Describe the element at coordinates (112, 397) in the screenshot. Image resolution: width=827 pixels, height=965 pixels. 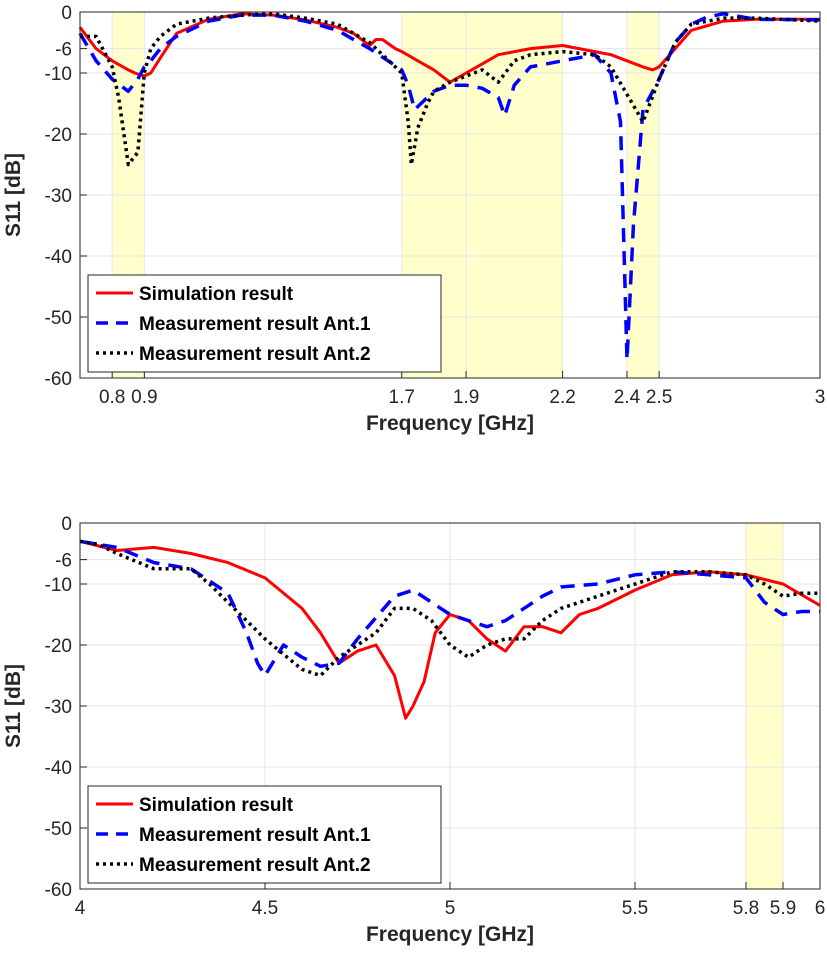
I see `x-tick-label: 0.8` at that location.